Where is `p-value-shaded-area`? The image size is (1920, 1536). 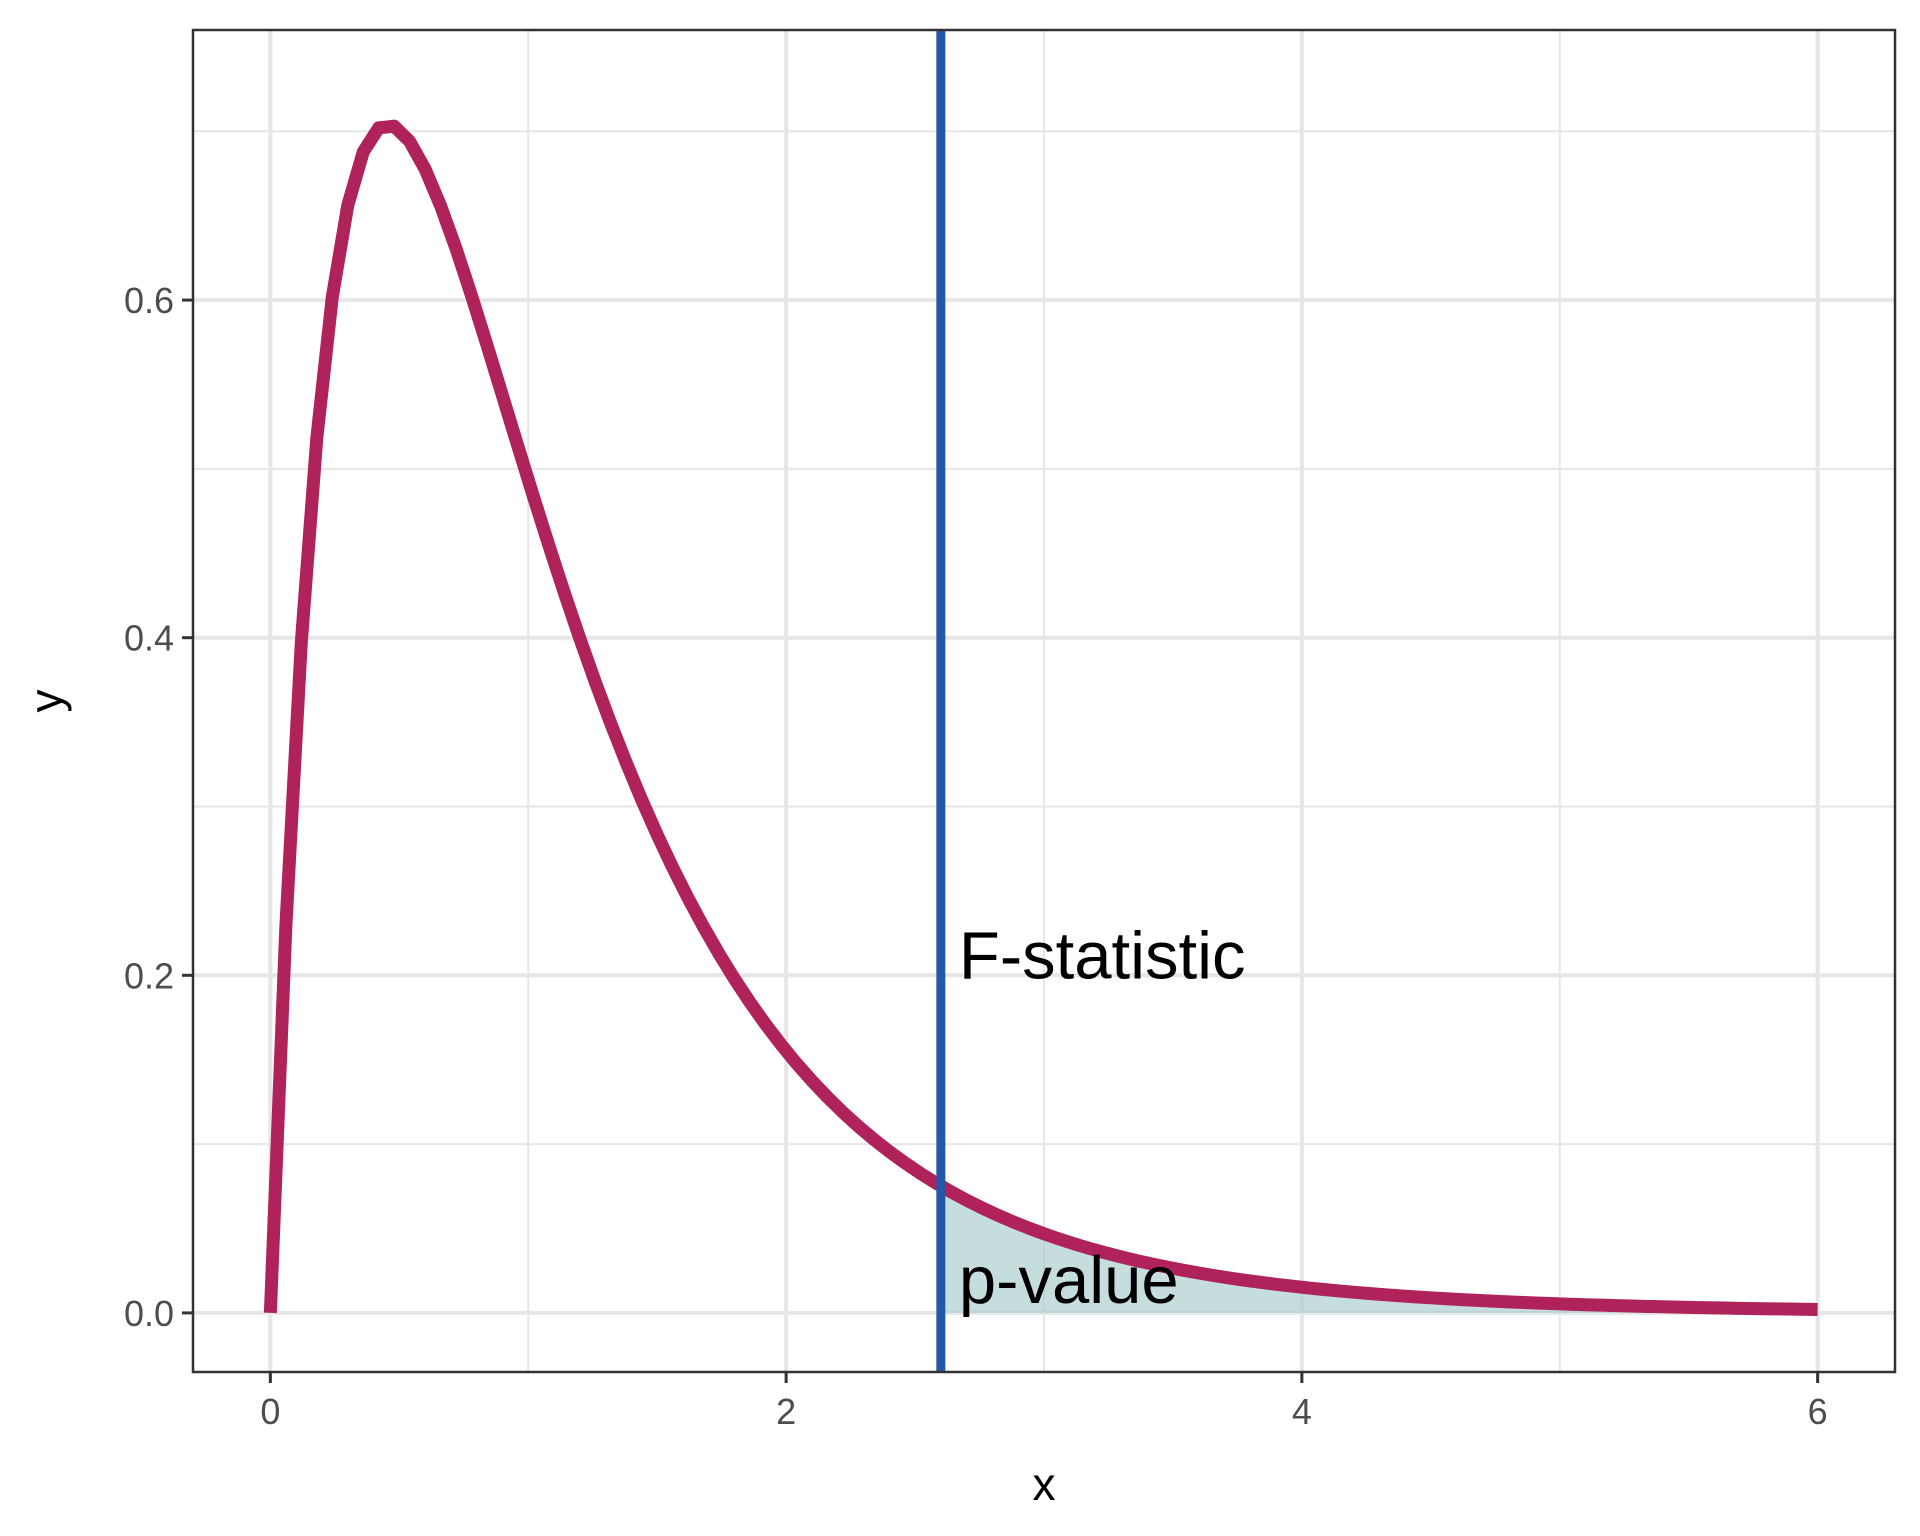 p-value-shaded-area is located at coordinates (1379, 1249).